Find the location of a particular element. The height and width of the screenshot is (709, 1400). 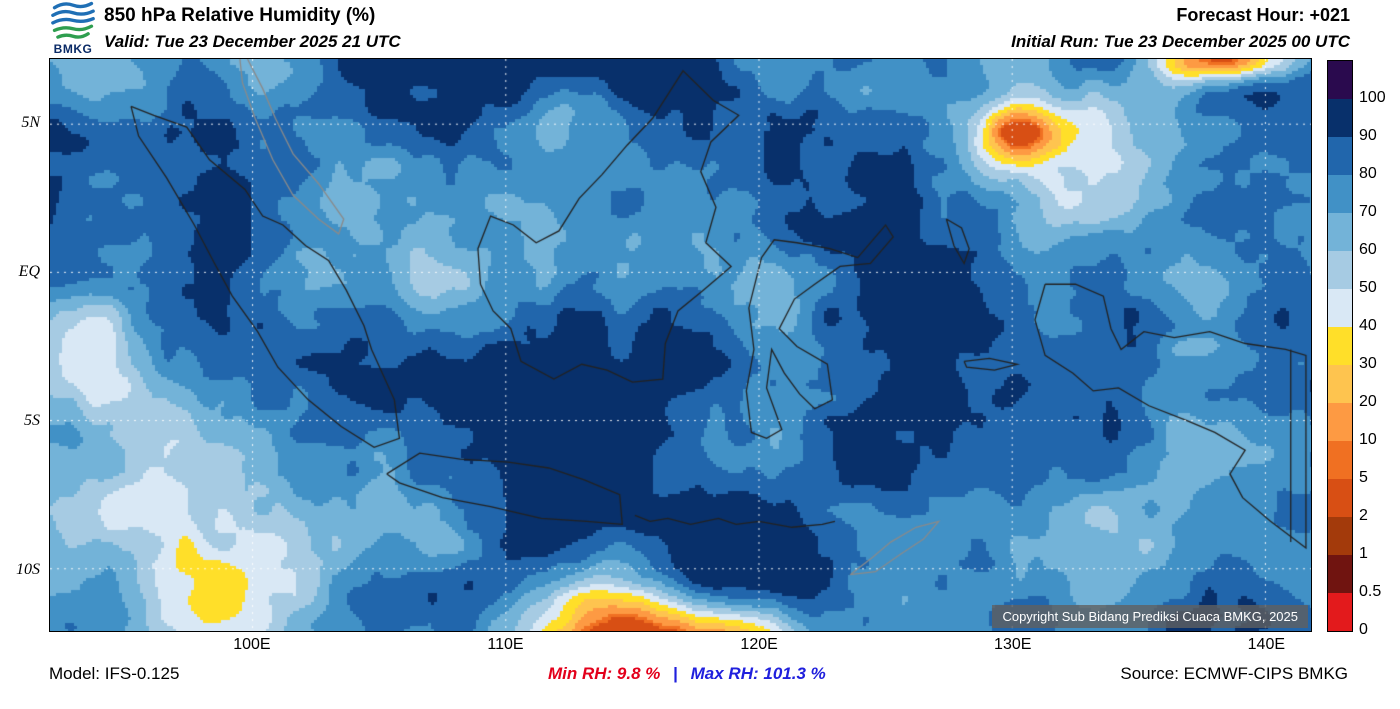

y-axis-tick-label: 5N is located at coordinates (30, 123).